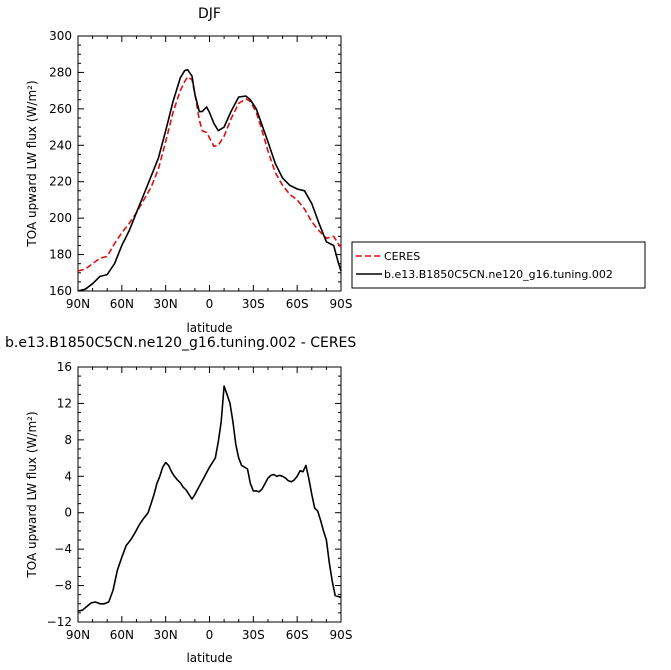 The height and width of the screenshot is (670, 671). Describe the element at coordinates (209, 14) in the screenshot. I see `chart-title-1: DJF` at that location.